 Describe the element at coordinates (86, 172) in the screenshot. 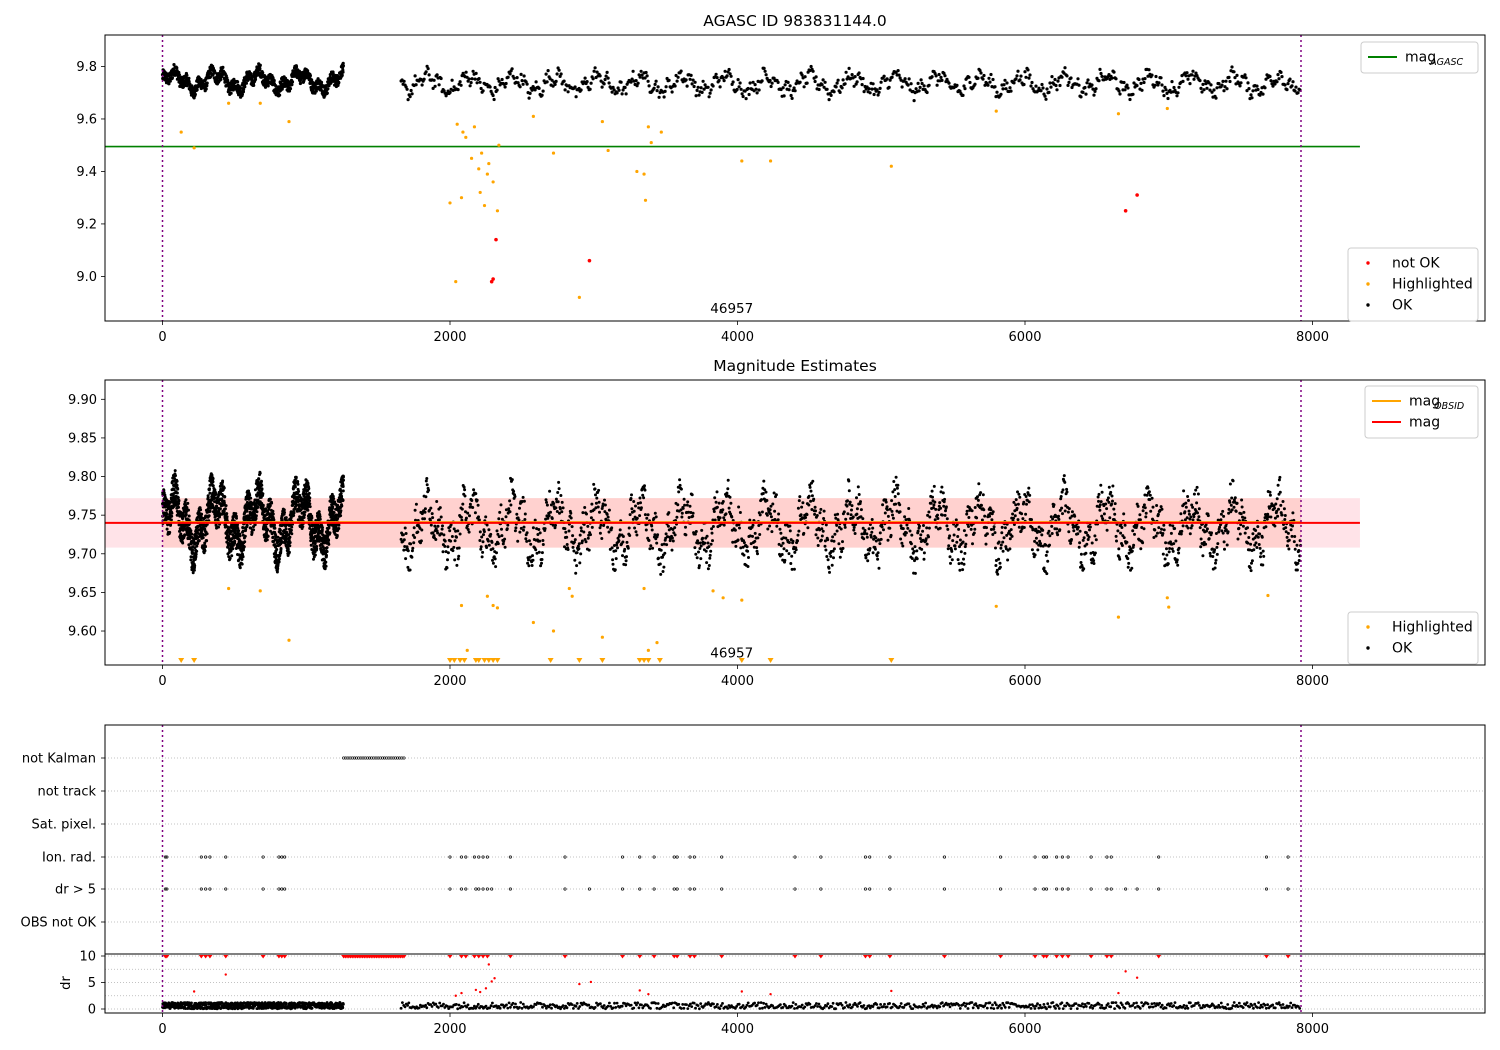

I see `y-tick-label: 9.4` at that location.